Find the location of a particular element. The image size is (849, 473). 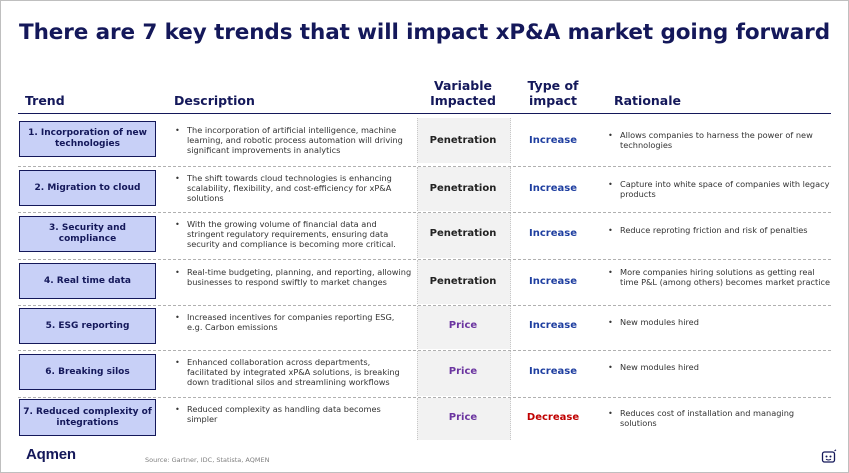

trend-box: 3. Security and compliance is located at coordinates (87, 234).